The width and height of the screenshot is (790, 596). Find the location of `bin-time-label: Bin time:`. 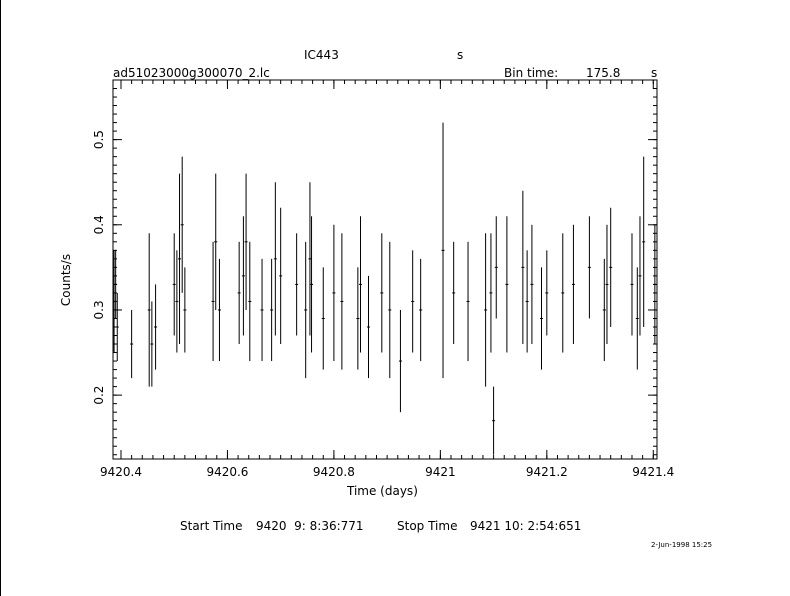

bin-time-label: Bin time: is located at coordinates (531, 73).